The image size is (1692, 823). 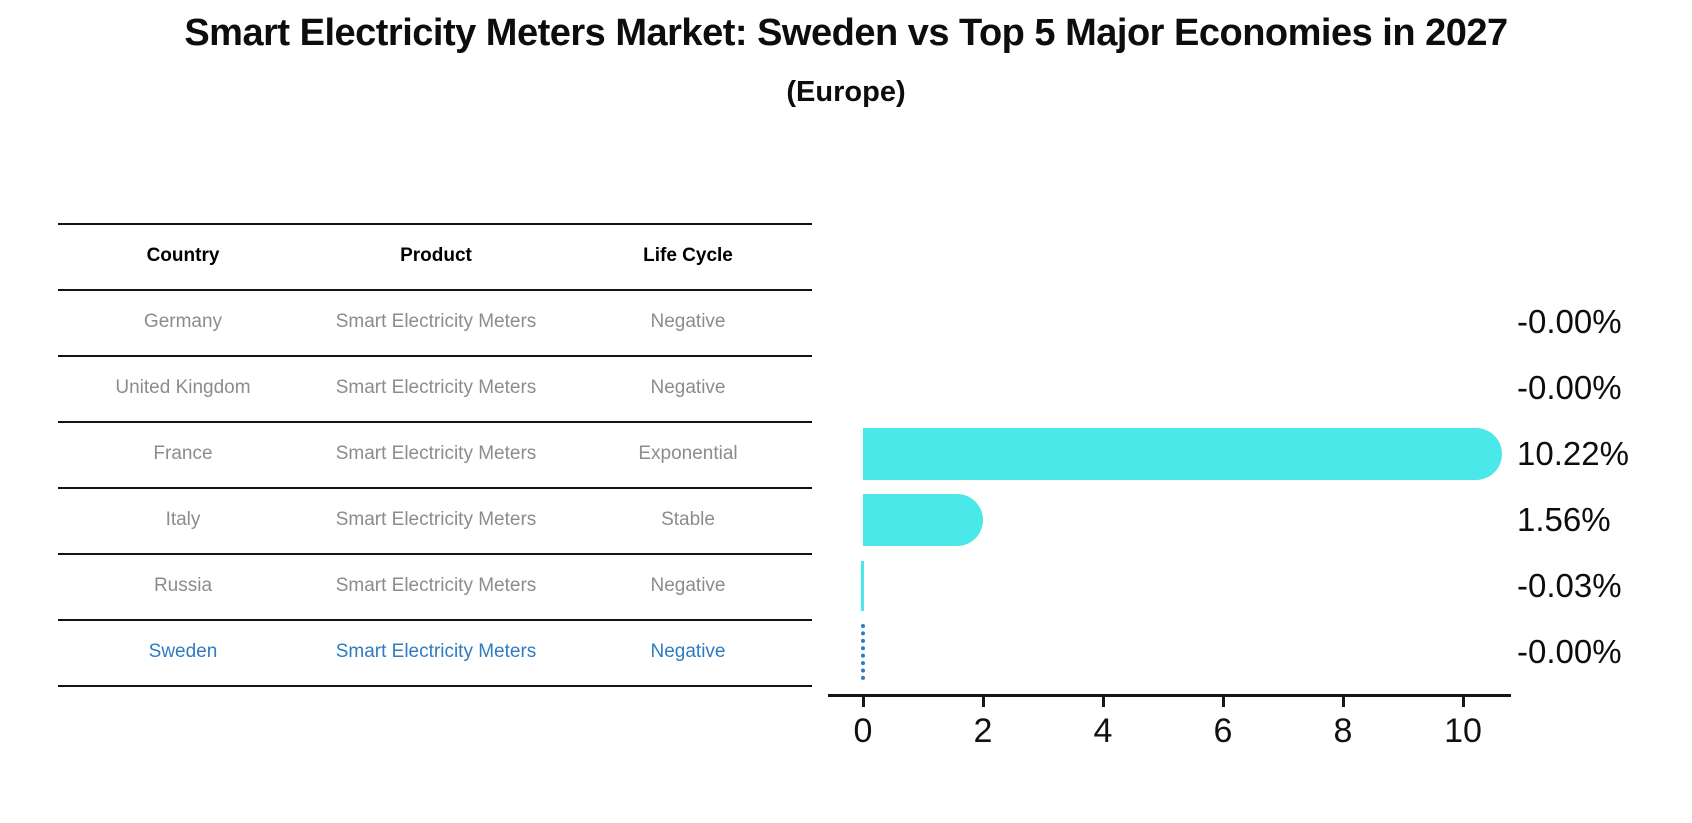 I want to click on cell-country: United Kingdom, so click(x=183, y=387).